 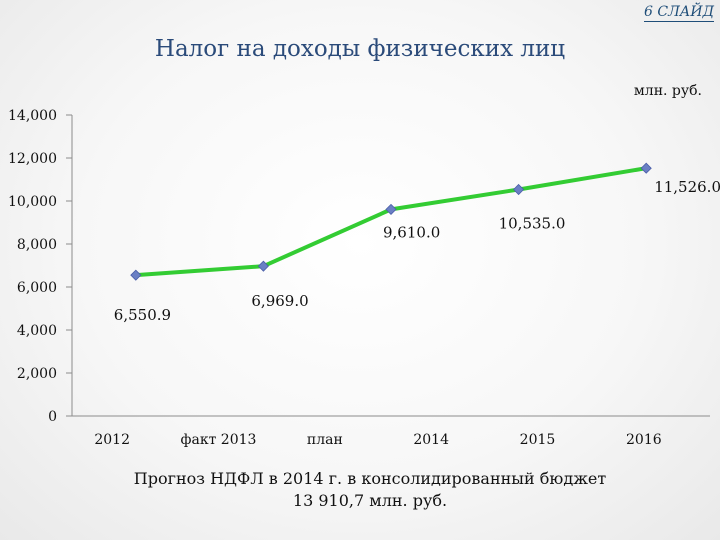 I want to click on y-axis-ticks: 0 2,000 4,000 6,000 8,000 10,000 12,000 14,000, so click(x=40, y=266).